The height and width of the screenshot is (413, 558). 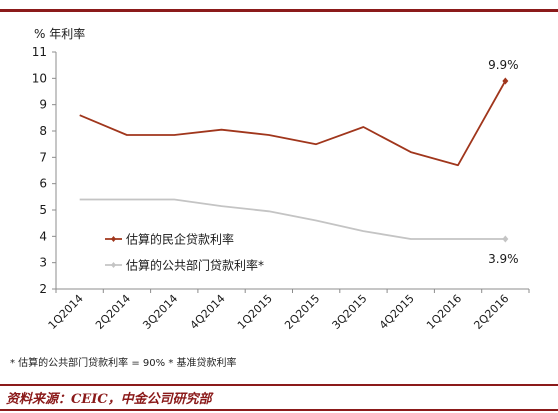 I want to click on data-label: 3.9%, so click(x=503, y=259).